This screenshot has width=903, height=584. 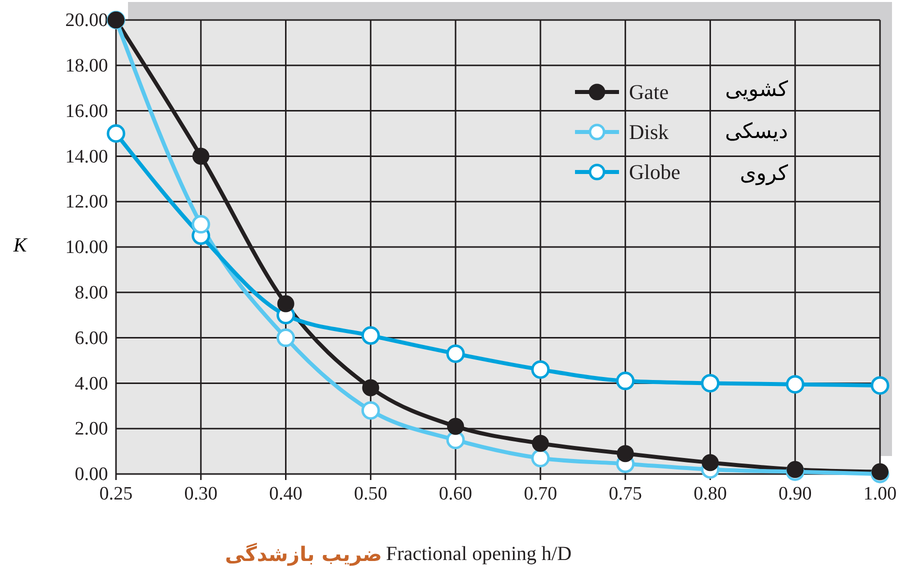 I want to click on annotation: کروی, so click(x=764, y=173).